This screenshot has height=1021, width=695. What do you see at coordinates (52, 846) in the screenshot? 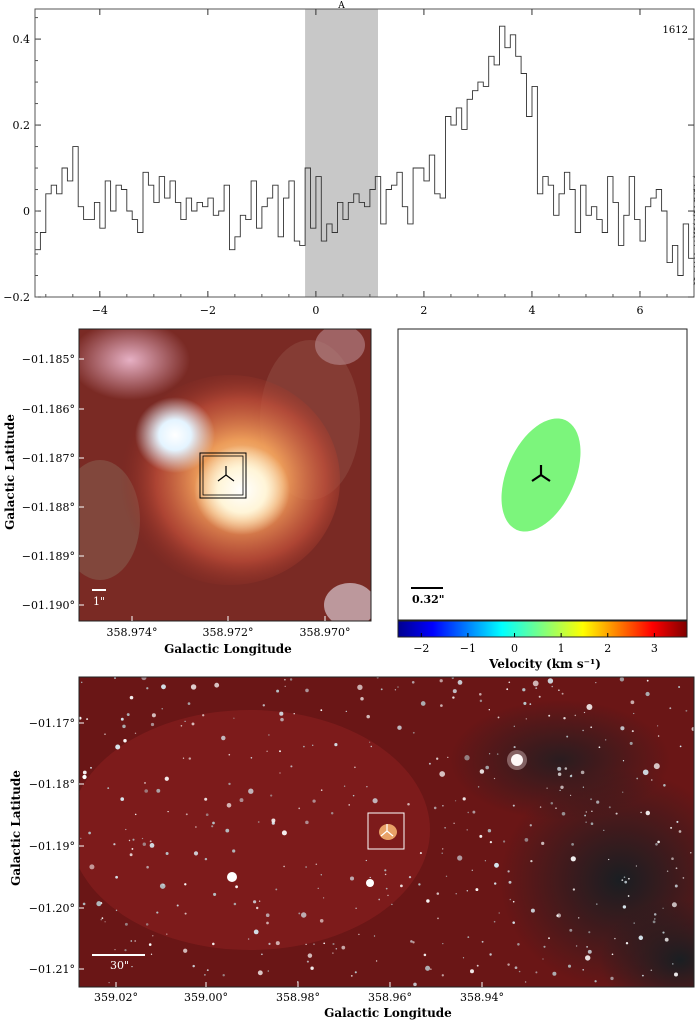
I see `wide-y-tick-label: −01.19°` at bounding box center [52, 846].